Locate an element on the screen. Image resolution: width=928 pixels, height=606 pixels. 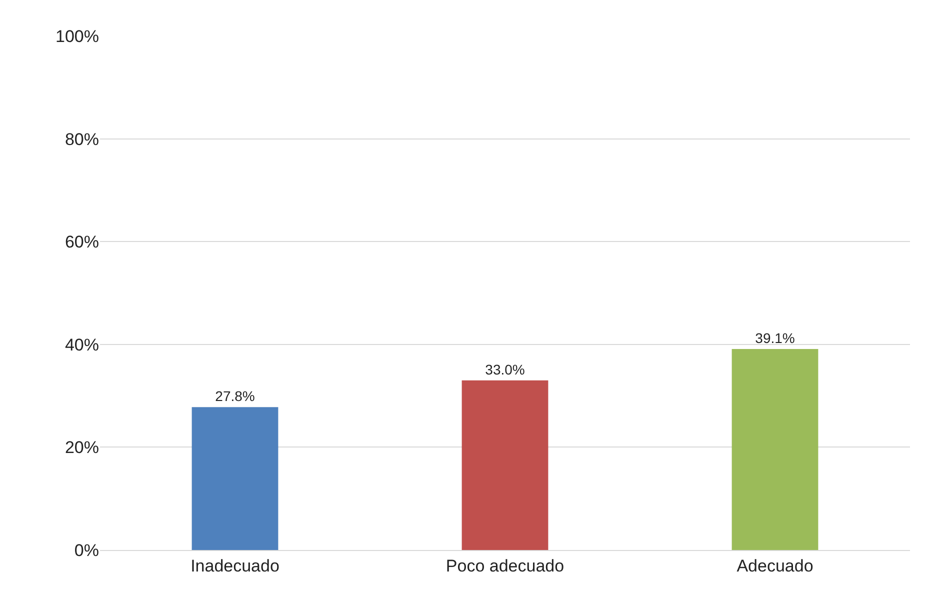
x-tick-label: Poco adecuado is located at coordinates (505, 566).